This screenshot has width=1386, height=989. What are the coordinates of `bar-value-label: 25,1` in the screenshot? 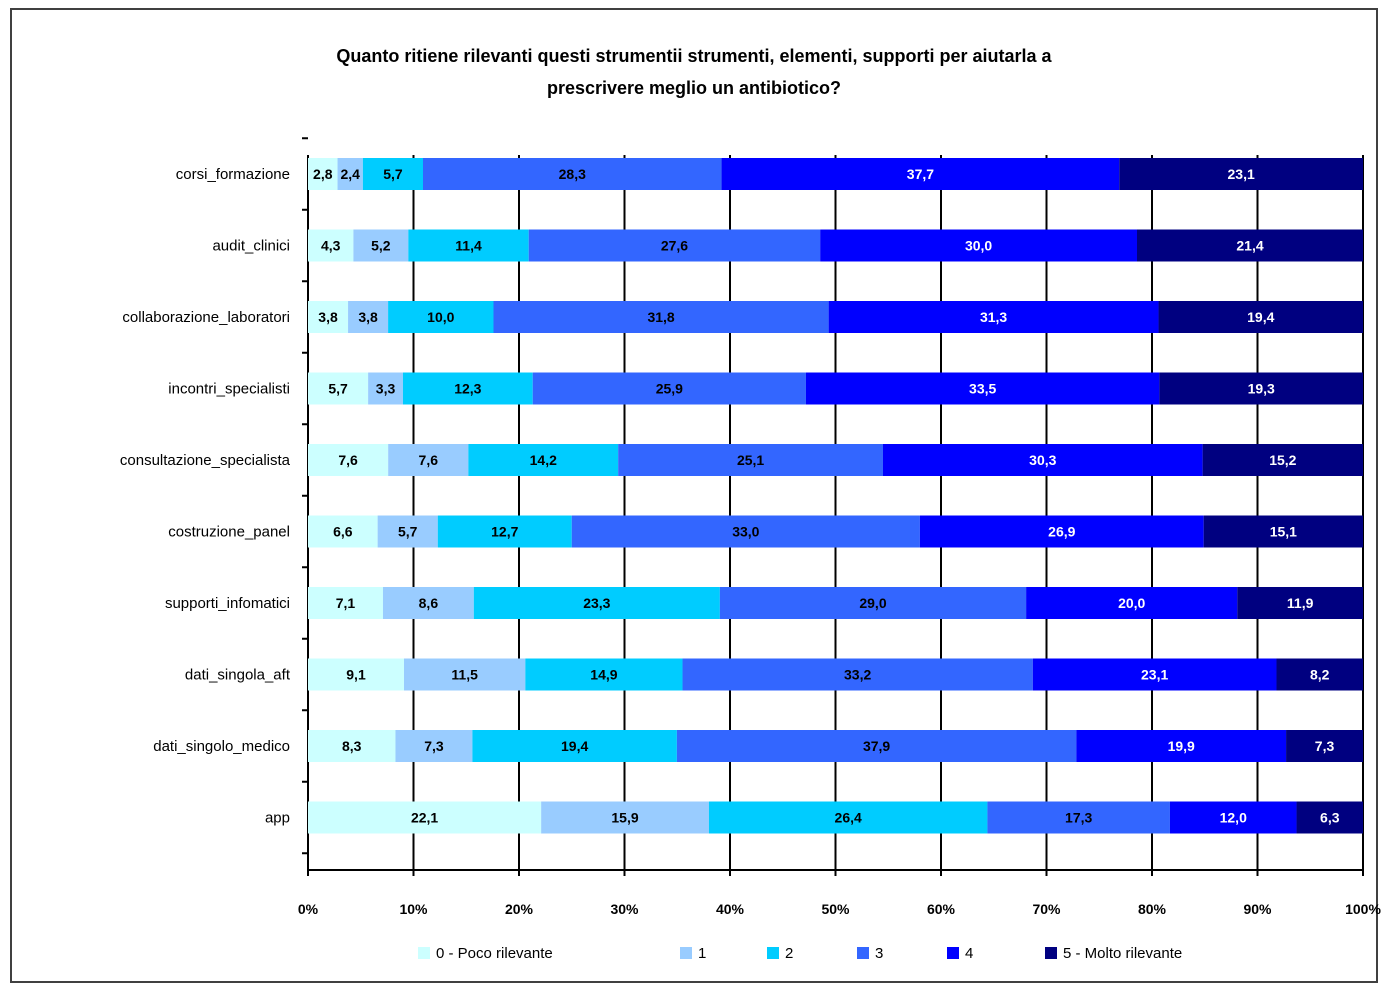 It's located at (750, 460).